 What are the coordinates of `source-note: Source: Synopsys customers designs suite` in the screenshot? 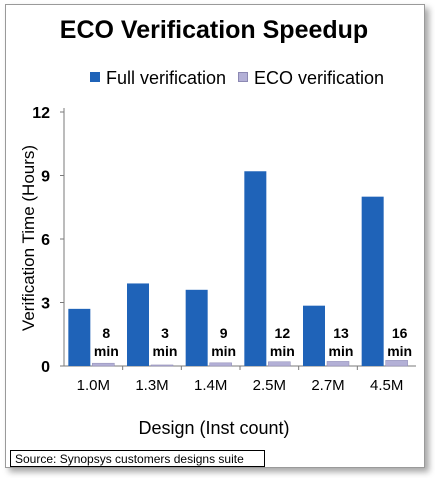 It's located at (137, 458).